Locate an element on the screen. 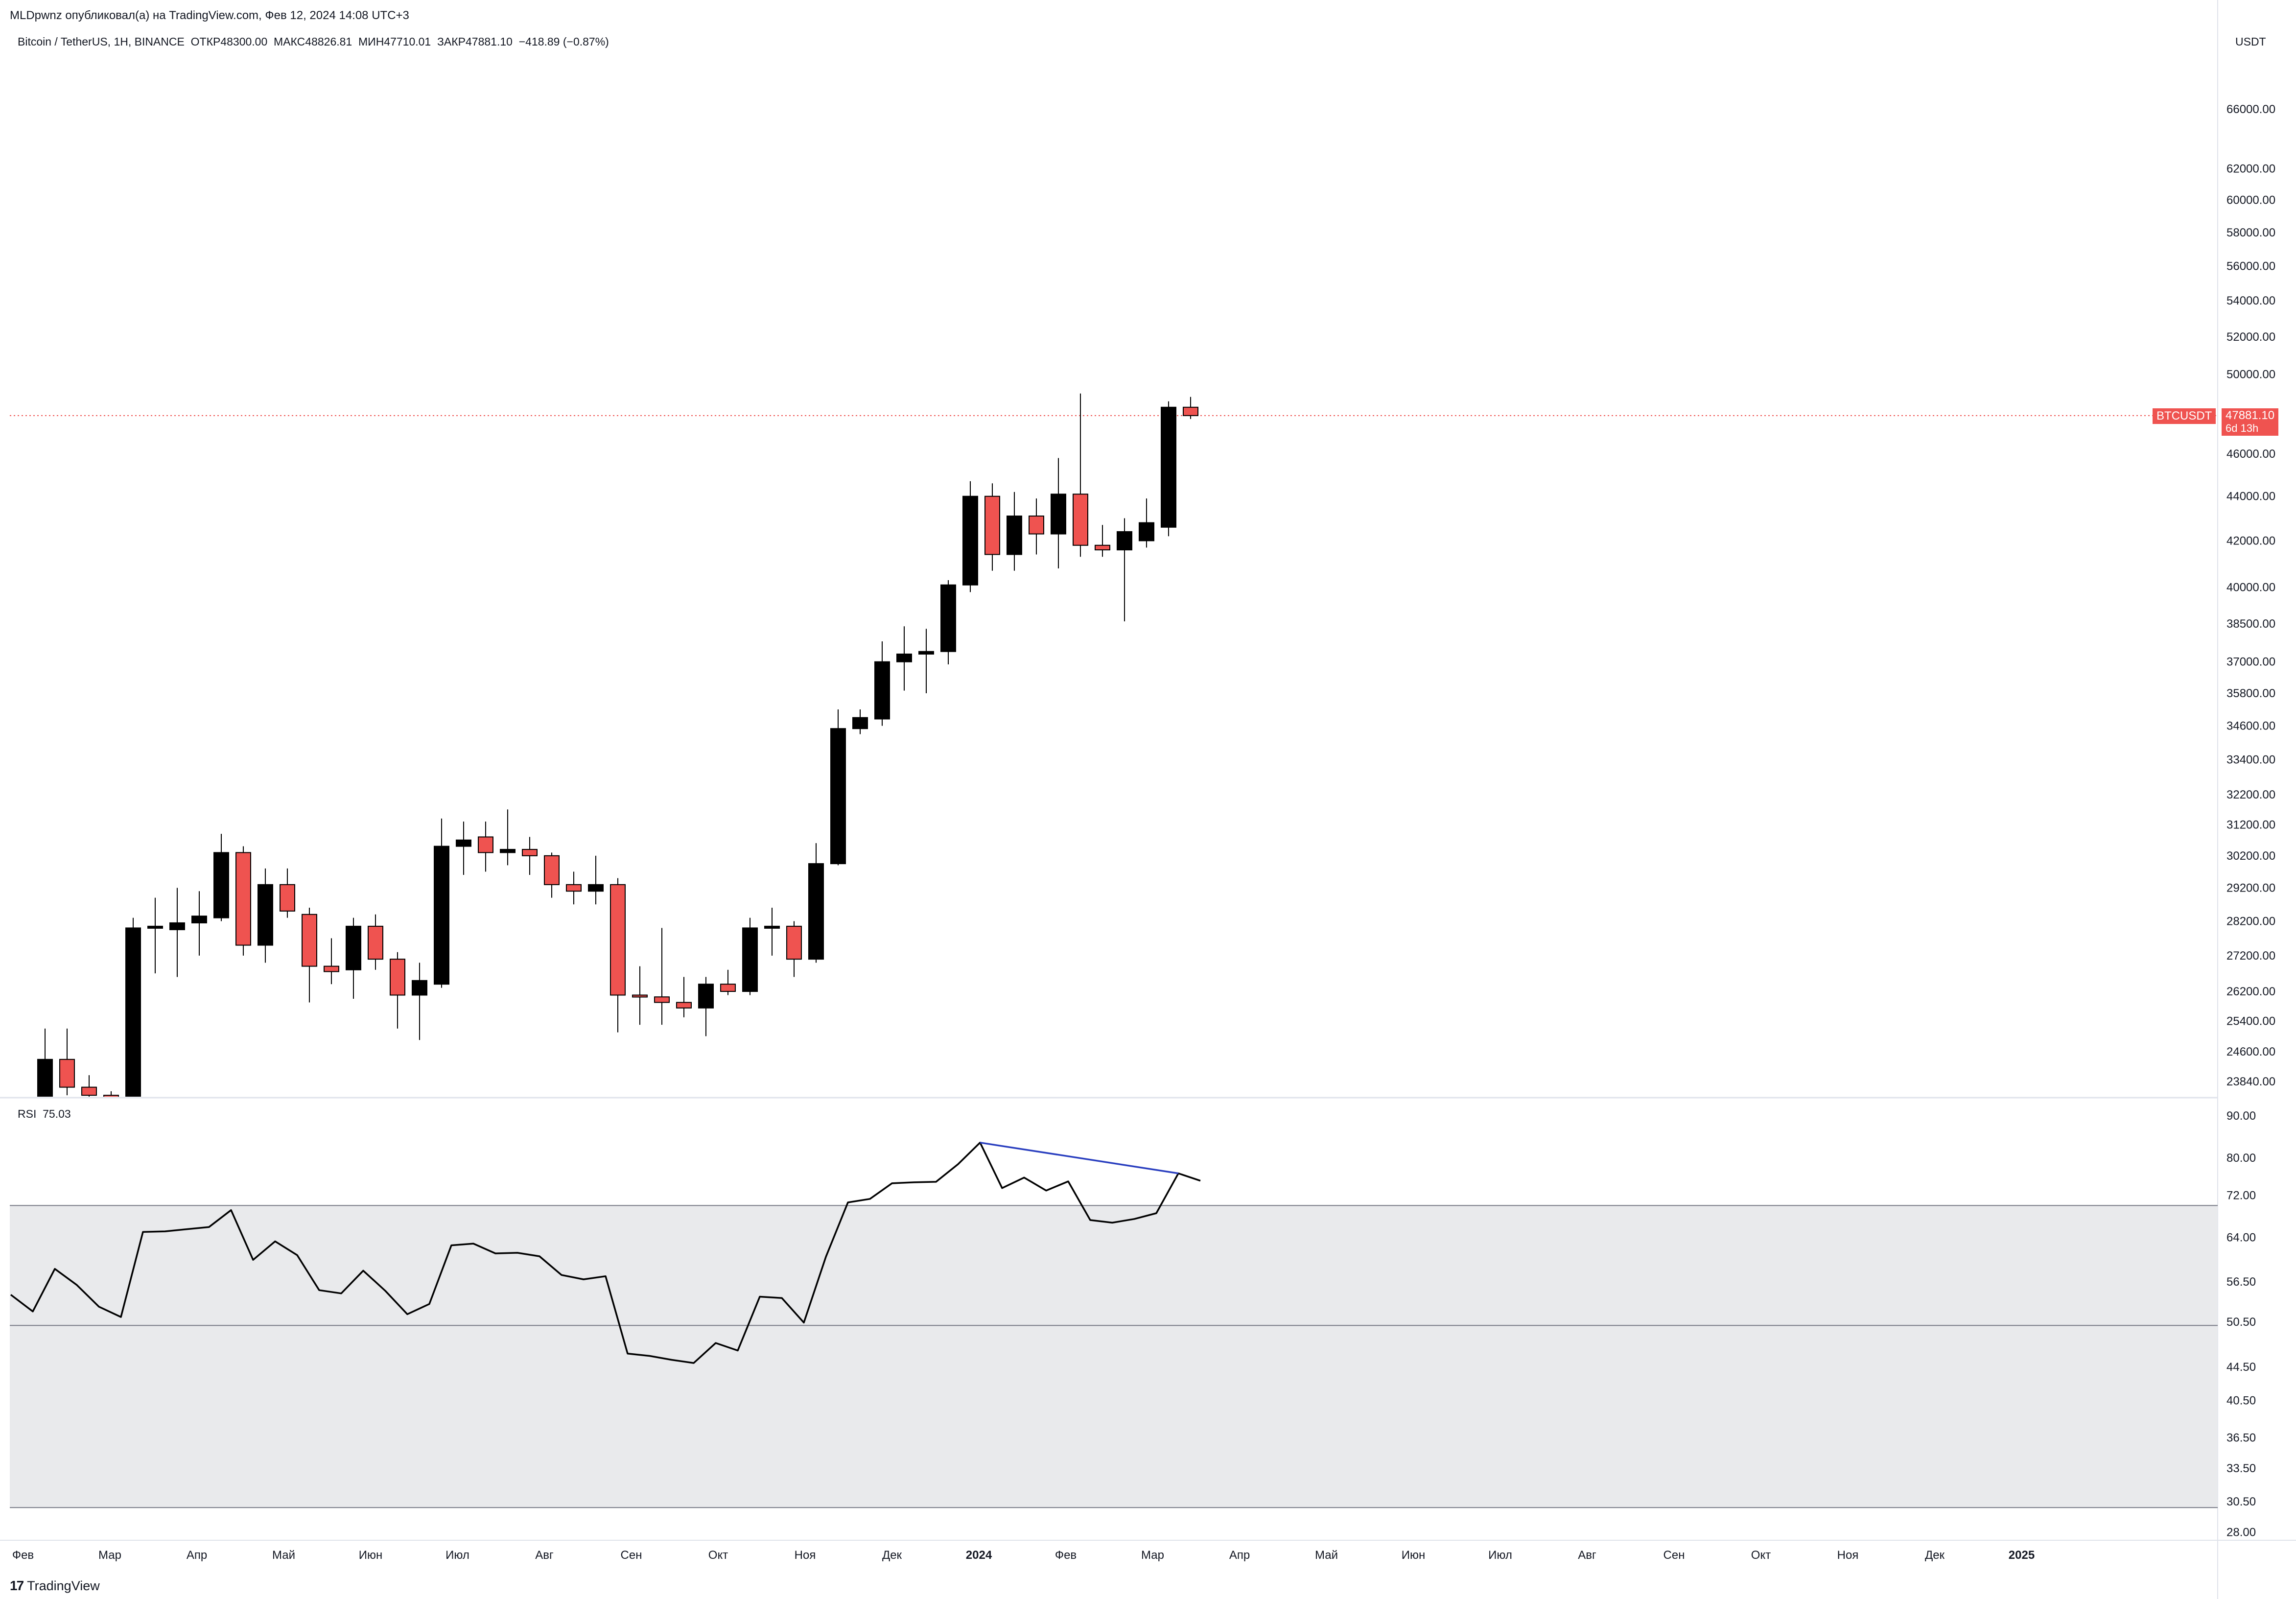 The height and width of the screenshot is (1599, 2296). tradingview-logo: 17 TradingView is located at coordinates (55, 1586).